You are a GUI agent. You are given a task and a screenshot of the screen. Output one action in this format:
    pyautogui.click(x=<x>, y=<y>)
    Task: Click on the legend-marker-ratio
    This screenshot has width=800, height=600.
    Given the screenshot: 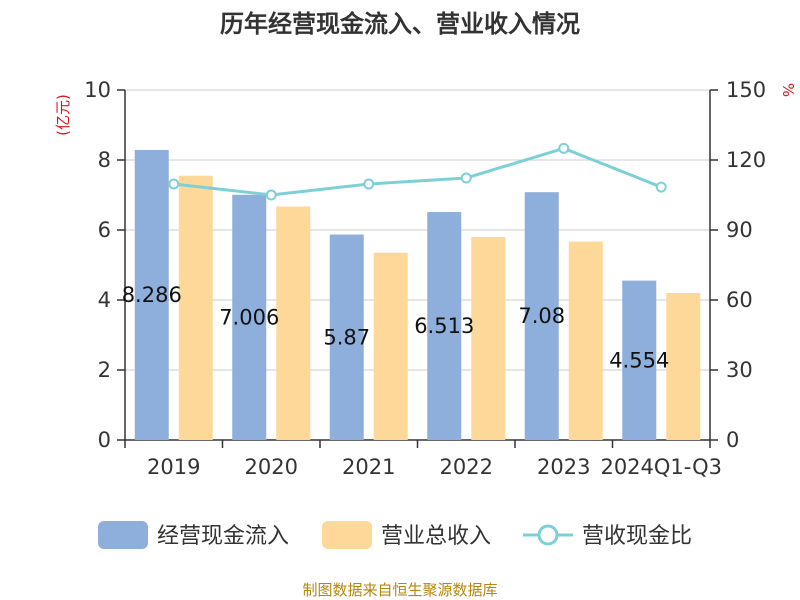 What is the action you would take?
    pyautogui.click(x=548, y=535)
    